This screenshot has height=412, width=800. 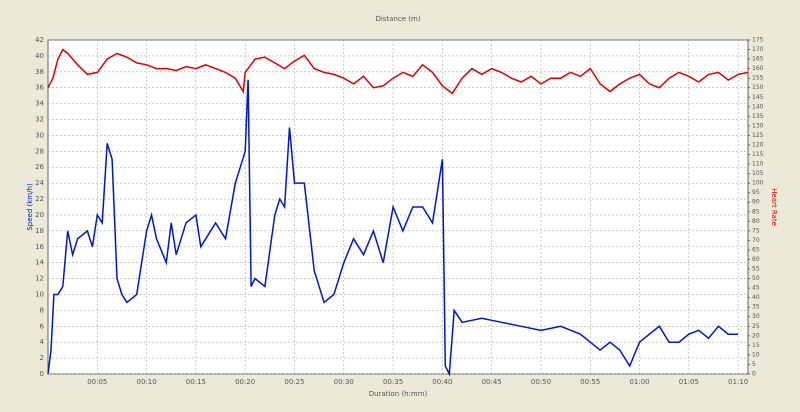 What do you see at coordinates (39, 135) in the screenshot?
I see `y-tick-label: 30` at bounding box center [39, 135].